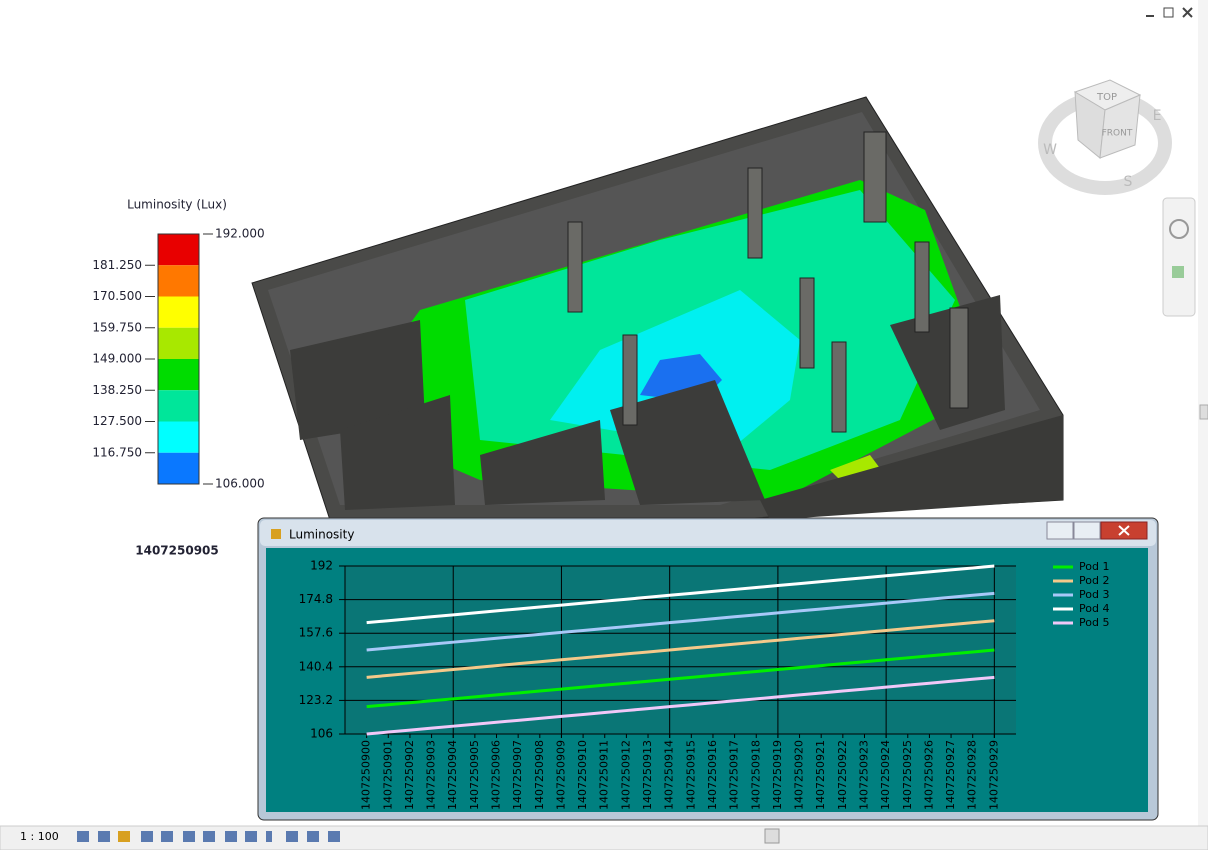 This screenshot has width=1208, height=850. What do you see at coordinates (1094, 594) in the screenshot?
I see `legend-label: Pod 3` at bounding box center [1094, 594].